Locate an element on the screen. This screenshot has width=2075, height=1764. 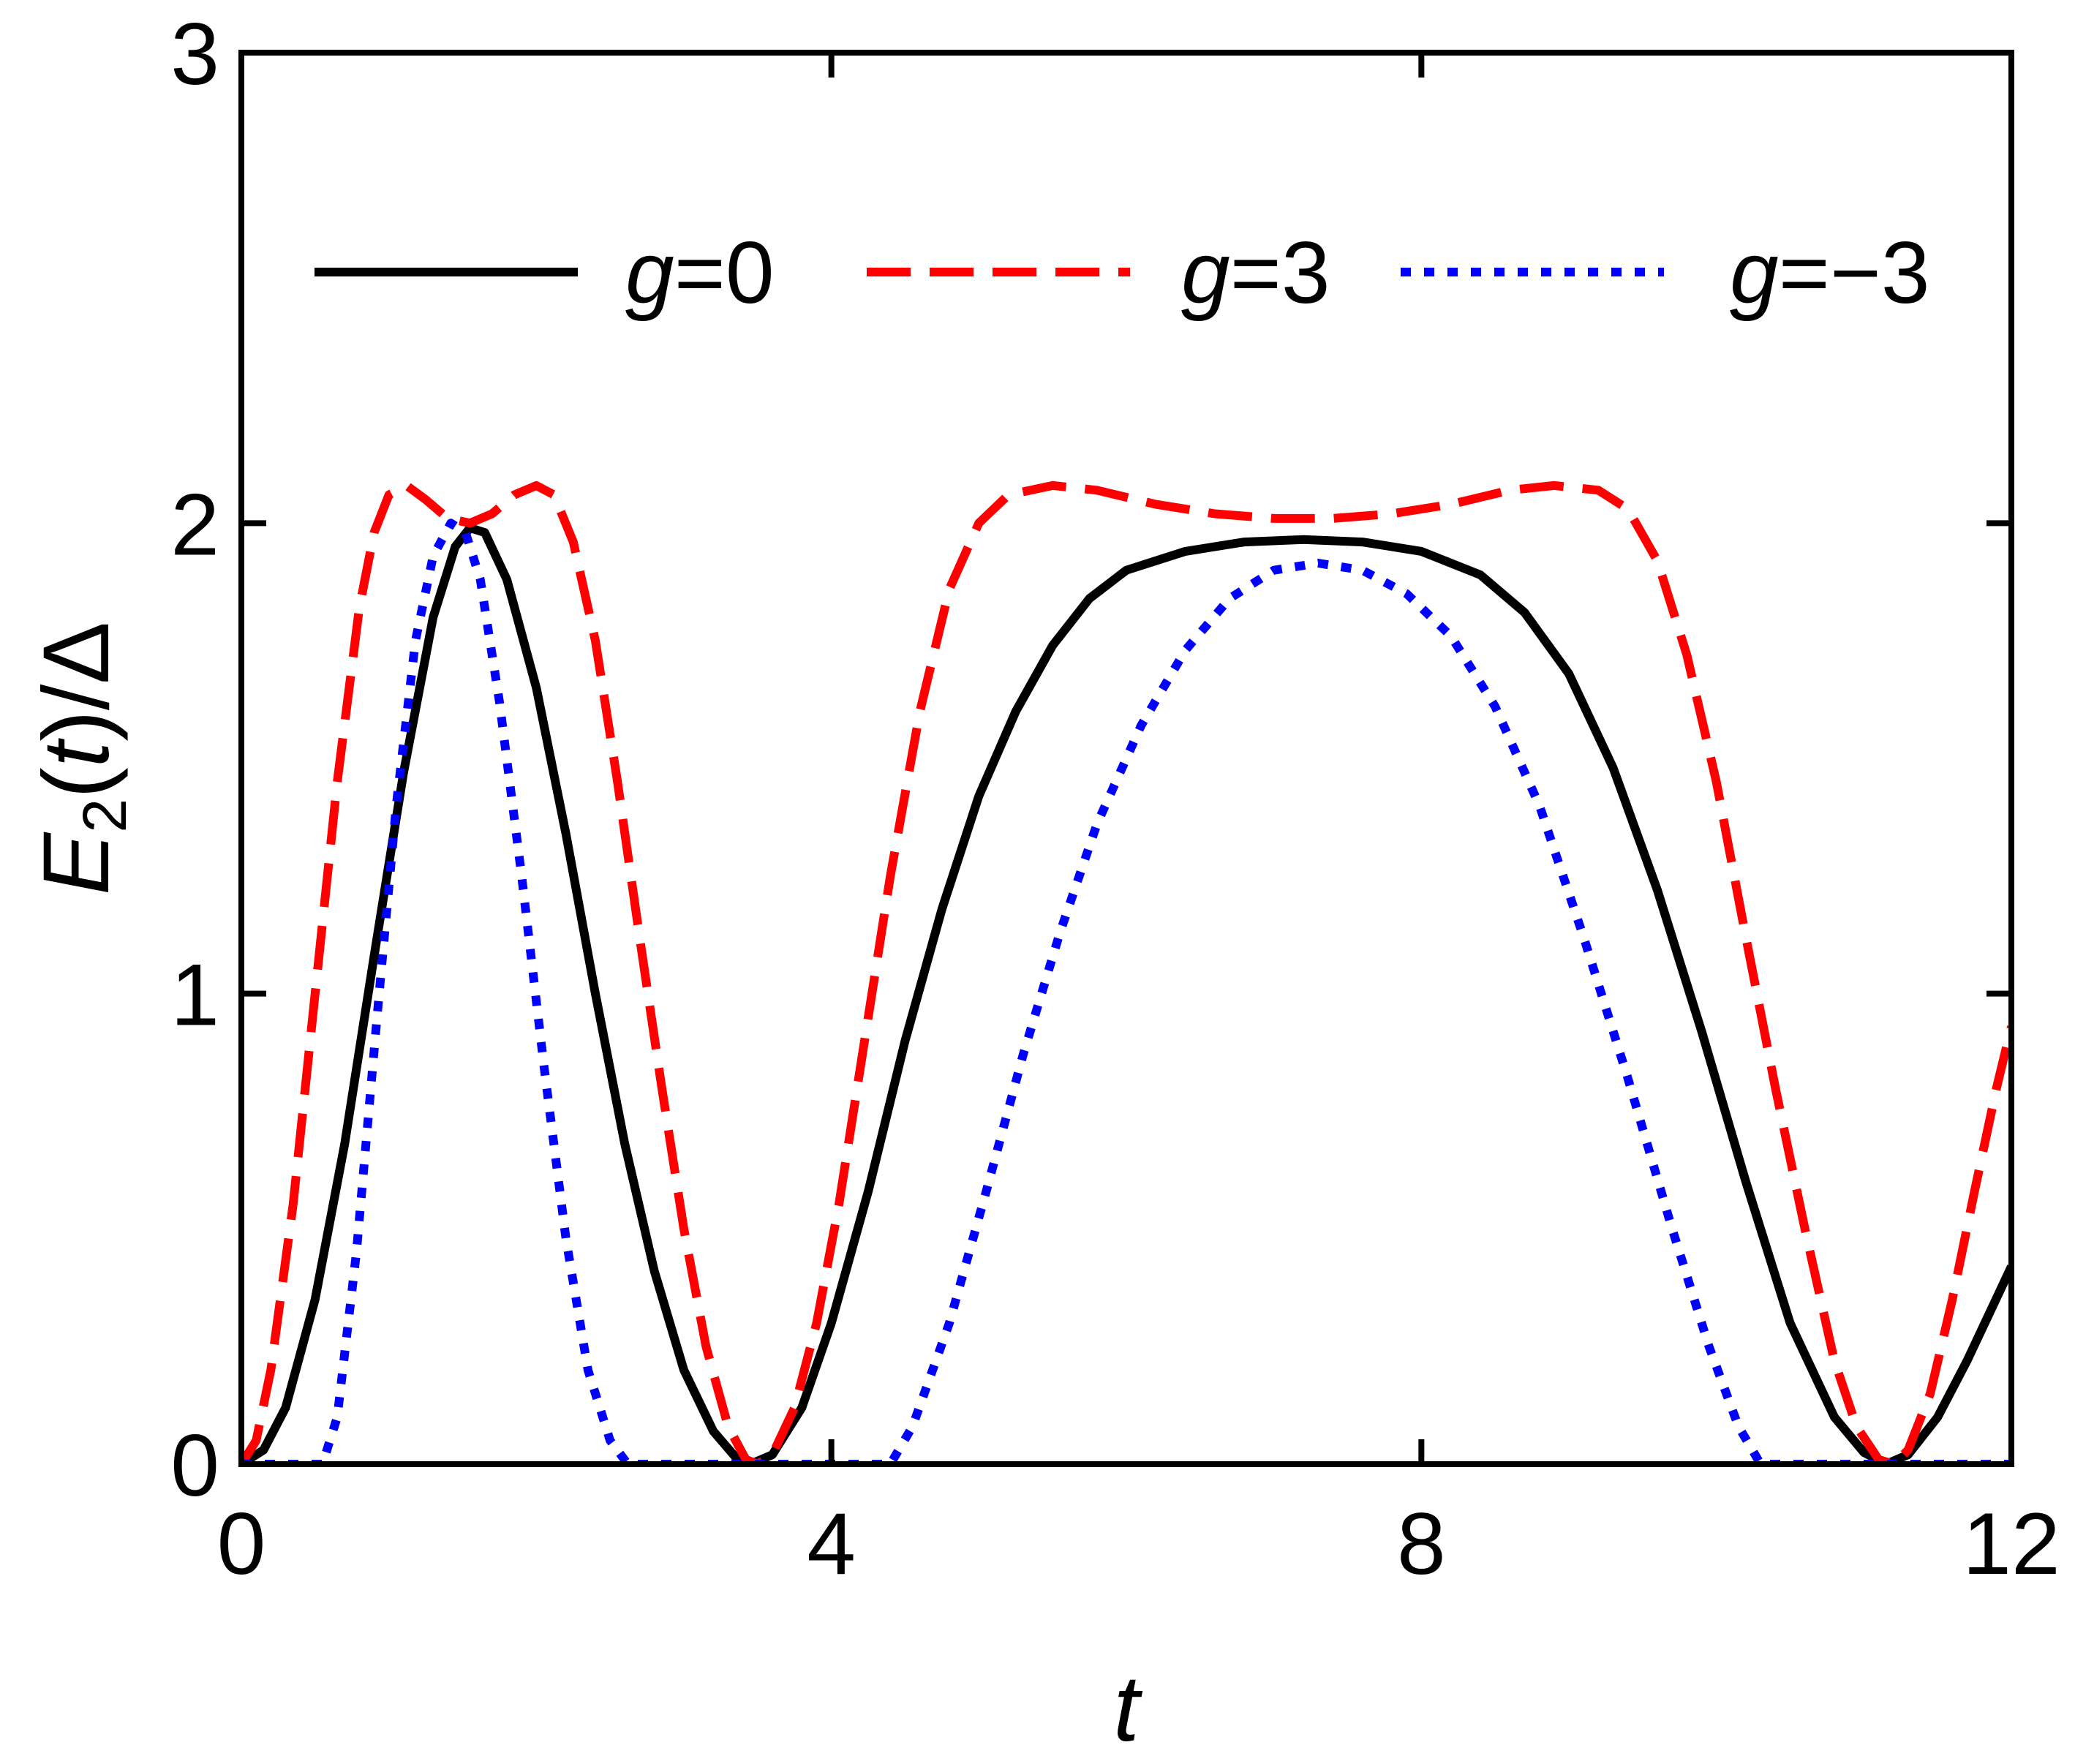
legend: g=0 g=3 g=−3 is located at coordinates (1123, 273).